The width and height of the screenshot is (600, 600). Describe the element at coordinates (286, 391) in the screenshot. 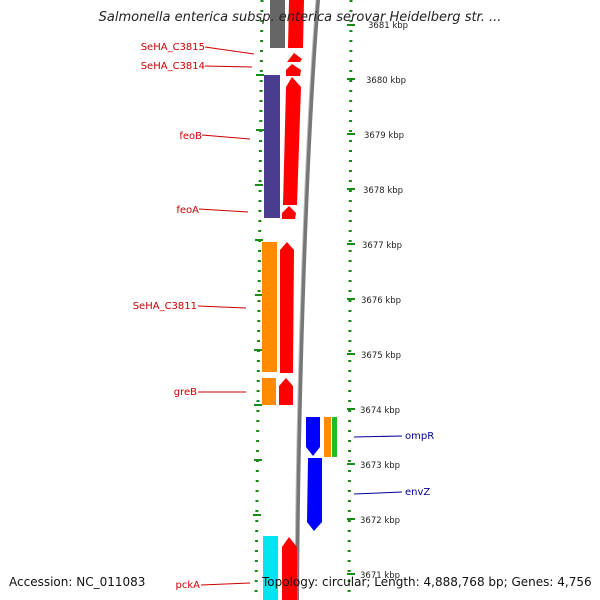

I see `gene-arrow-greB` at that location.